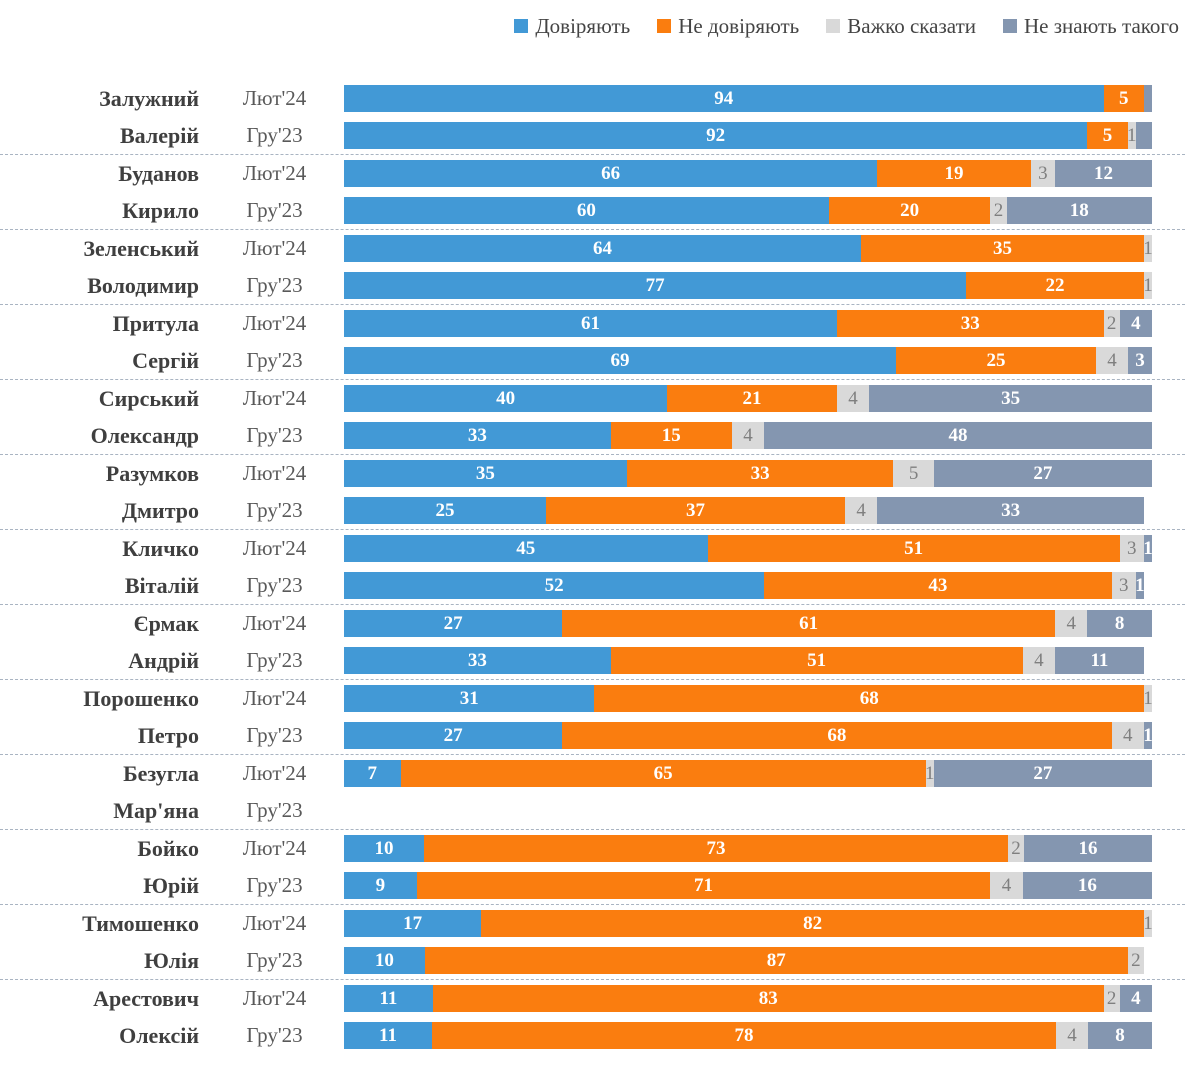  I want to click on bar-segment-dont-know: 3, so click(1140, 360).